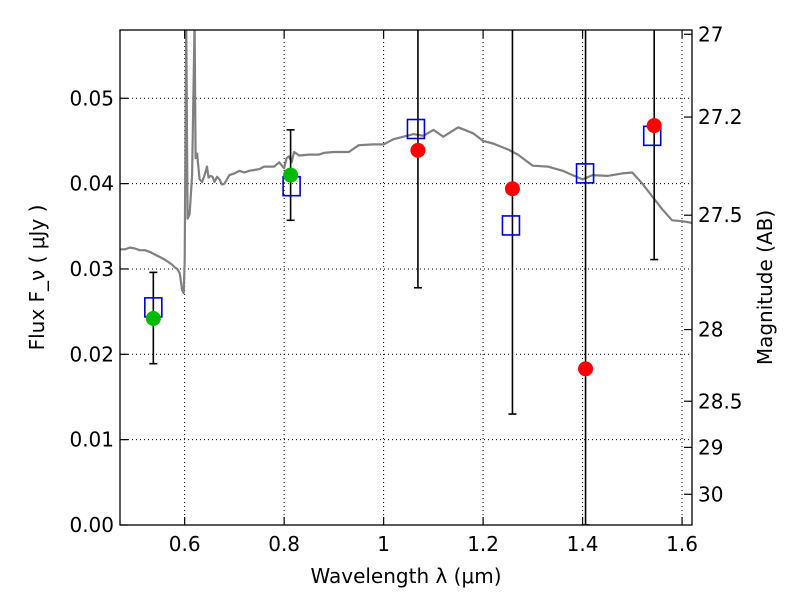 Image resolution: width=800 pixels, height=600 pixels. I want to click on y-tick-label: 0.01, so click(91, 440).